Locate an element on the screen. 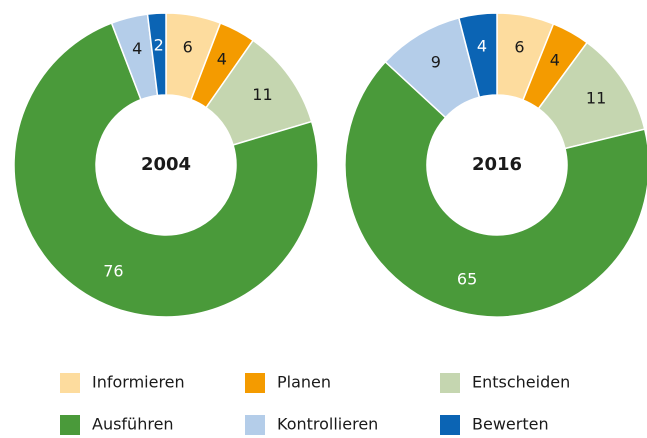 The height and width of the screenshot is (438, 647). legend-label: Planen is located at coordinates (304, 382).